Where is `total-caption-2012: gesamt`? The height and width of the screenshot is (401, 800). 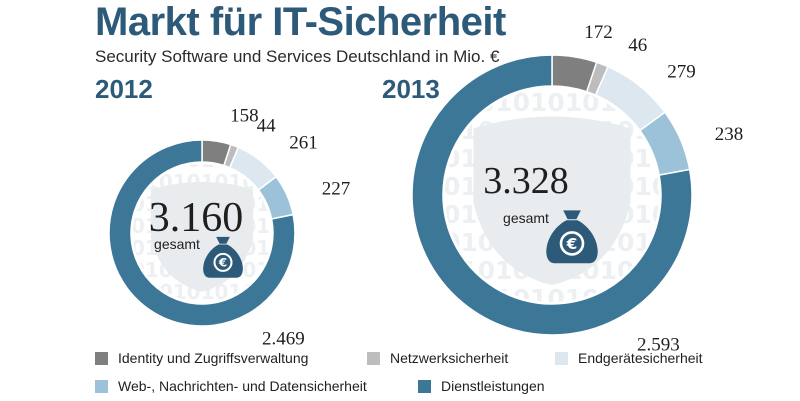 total-caption-2012: gesamt is located at coordinates (177, 244).